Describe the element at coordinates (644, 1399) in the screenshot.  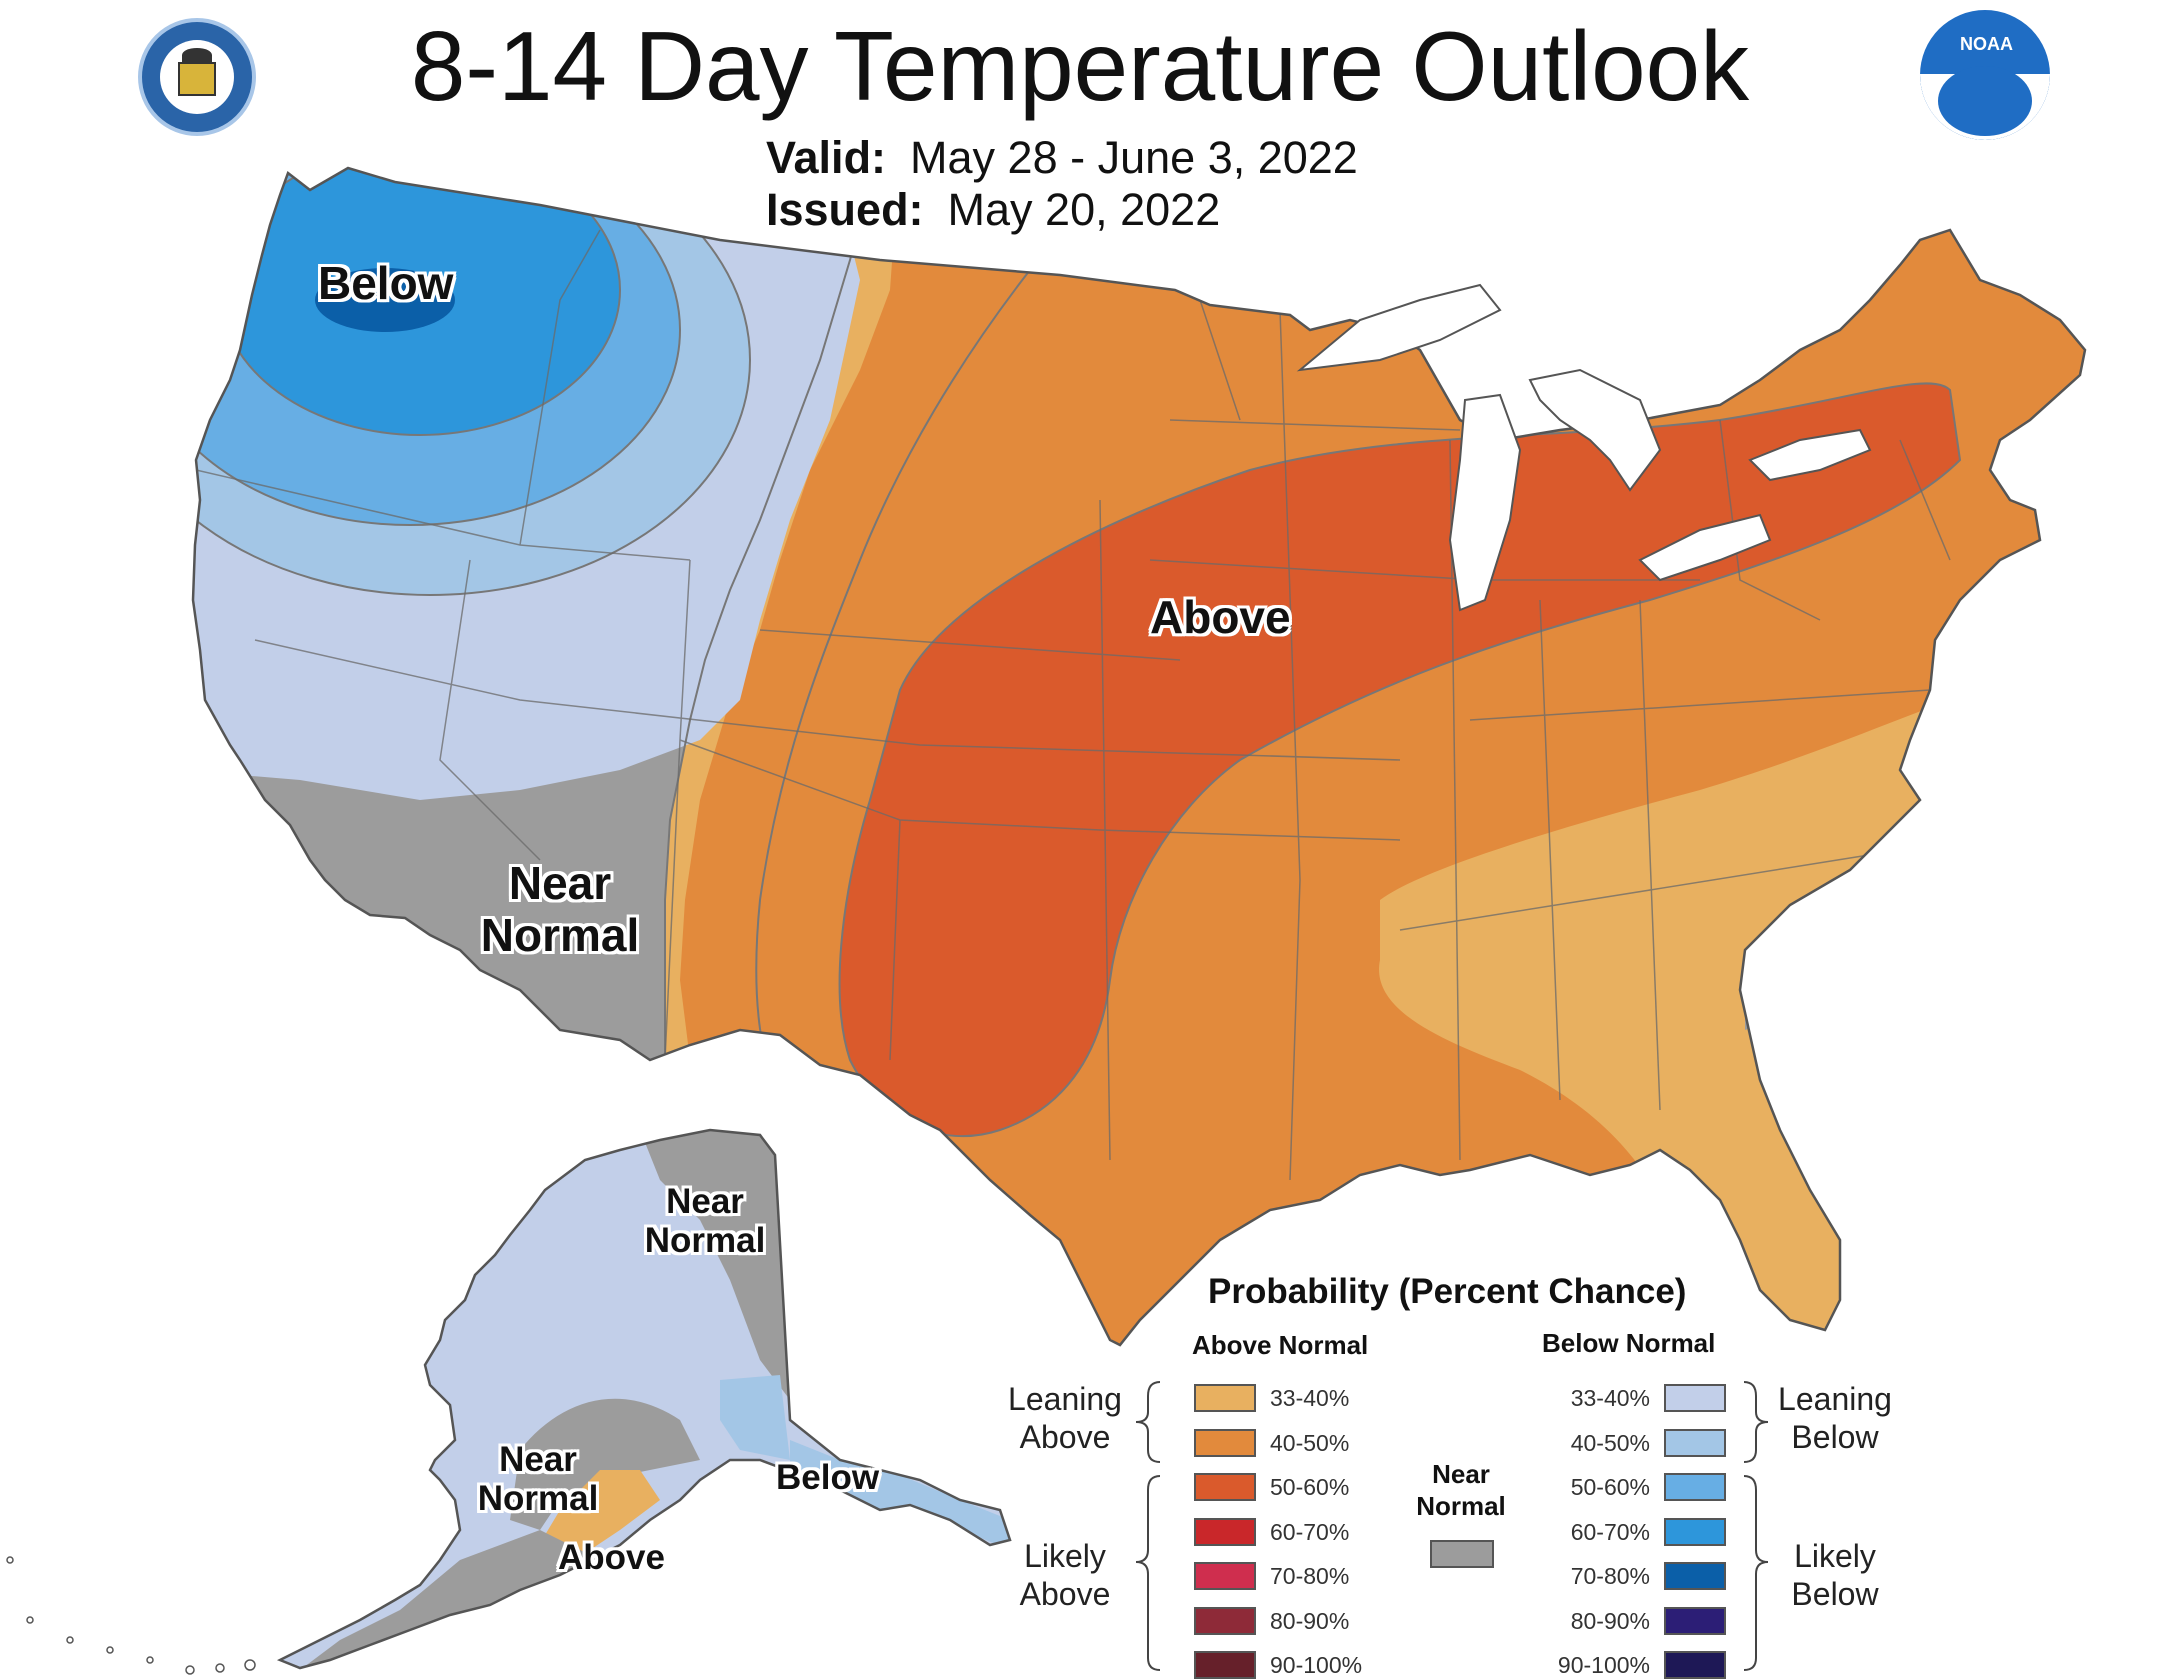
I see `alaska-outline` at that location.